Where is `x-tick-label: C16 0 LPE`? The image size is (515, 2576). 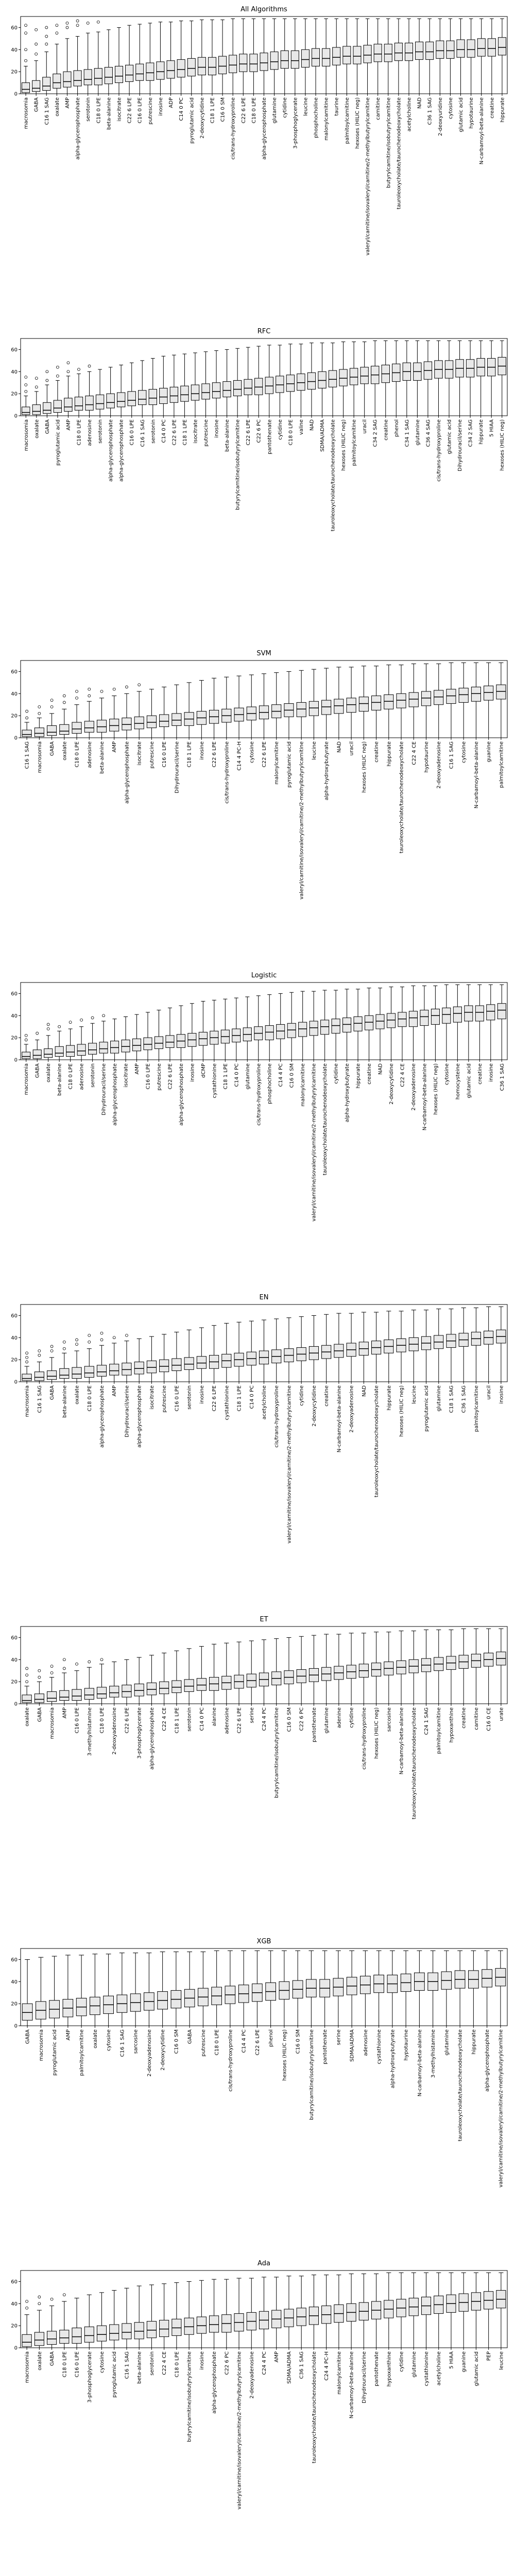
x-tick-label: C16 0 LPE is located at coordinates (132, 432).